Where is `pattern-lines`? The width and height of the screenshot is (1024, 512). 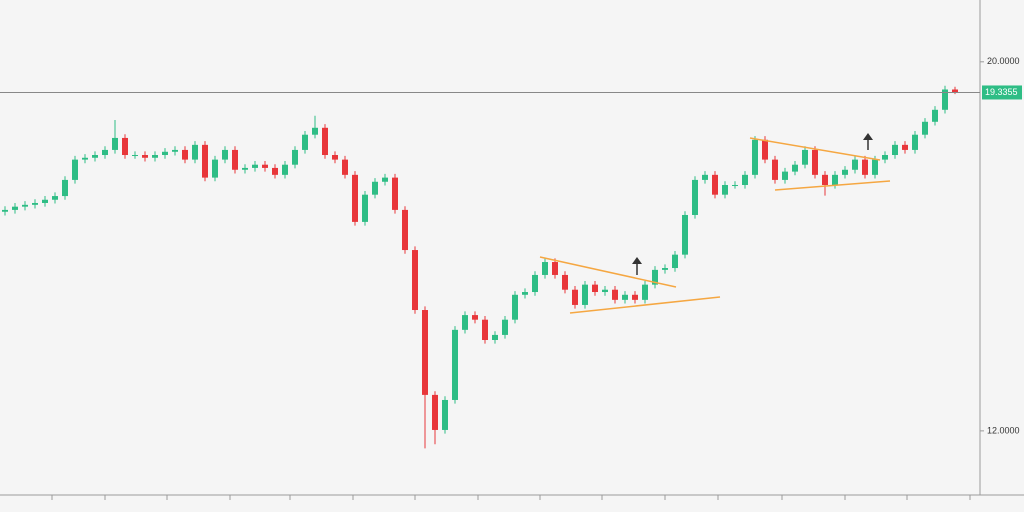
pattern-lines is located at coordinates (715, 225).